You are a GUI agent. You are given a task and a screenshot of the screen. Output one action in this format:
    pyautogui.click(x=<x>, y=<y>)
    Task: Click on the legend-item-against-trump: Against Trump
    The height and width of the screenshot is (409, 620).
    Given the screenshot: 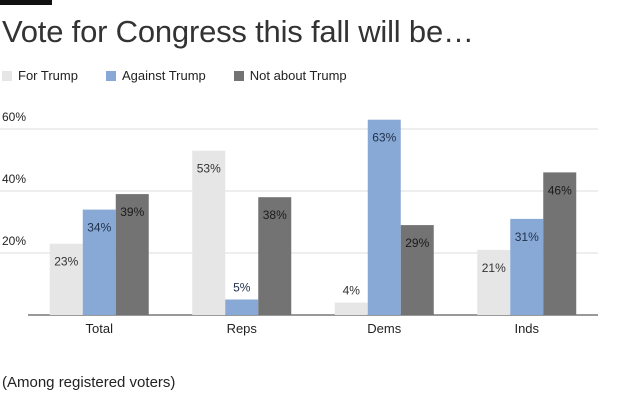 What is the action you would take?
    pyautogui.click(x=155, y=75)
    